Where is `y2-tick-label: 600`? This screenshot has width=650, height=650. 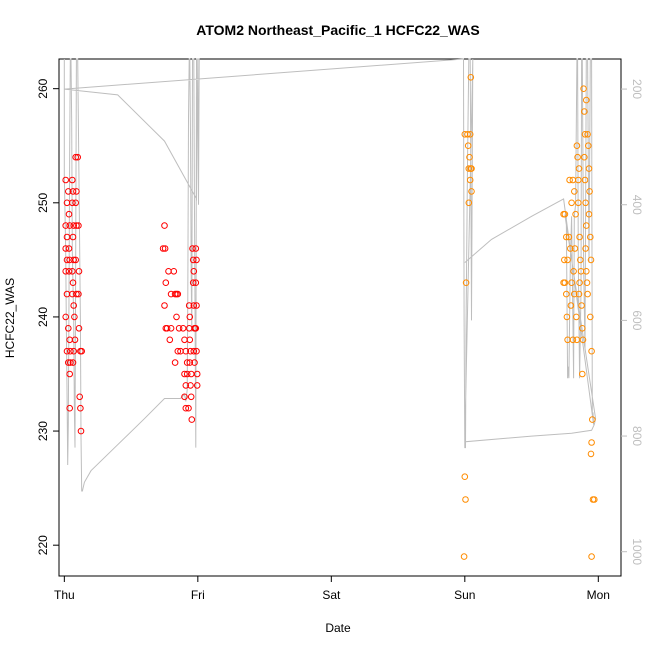 y2-tick-label: 600 is located at coordinates (637, 320).